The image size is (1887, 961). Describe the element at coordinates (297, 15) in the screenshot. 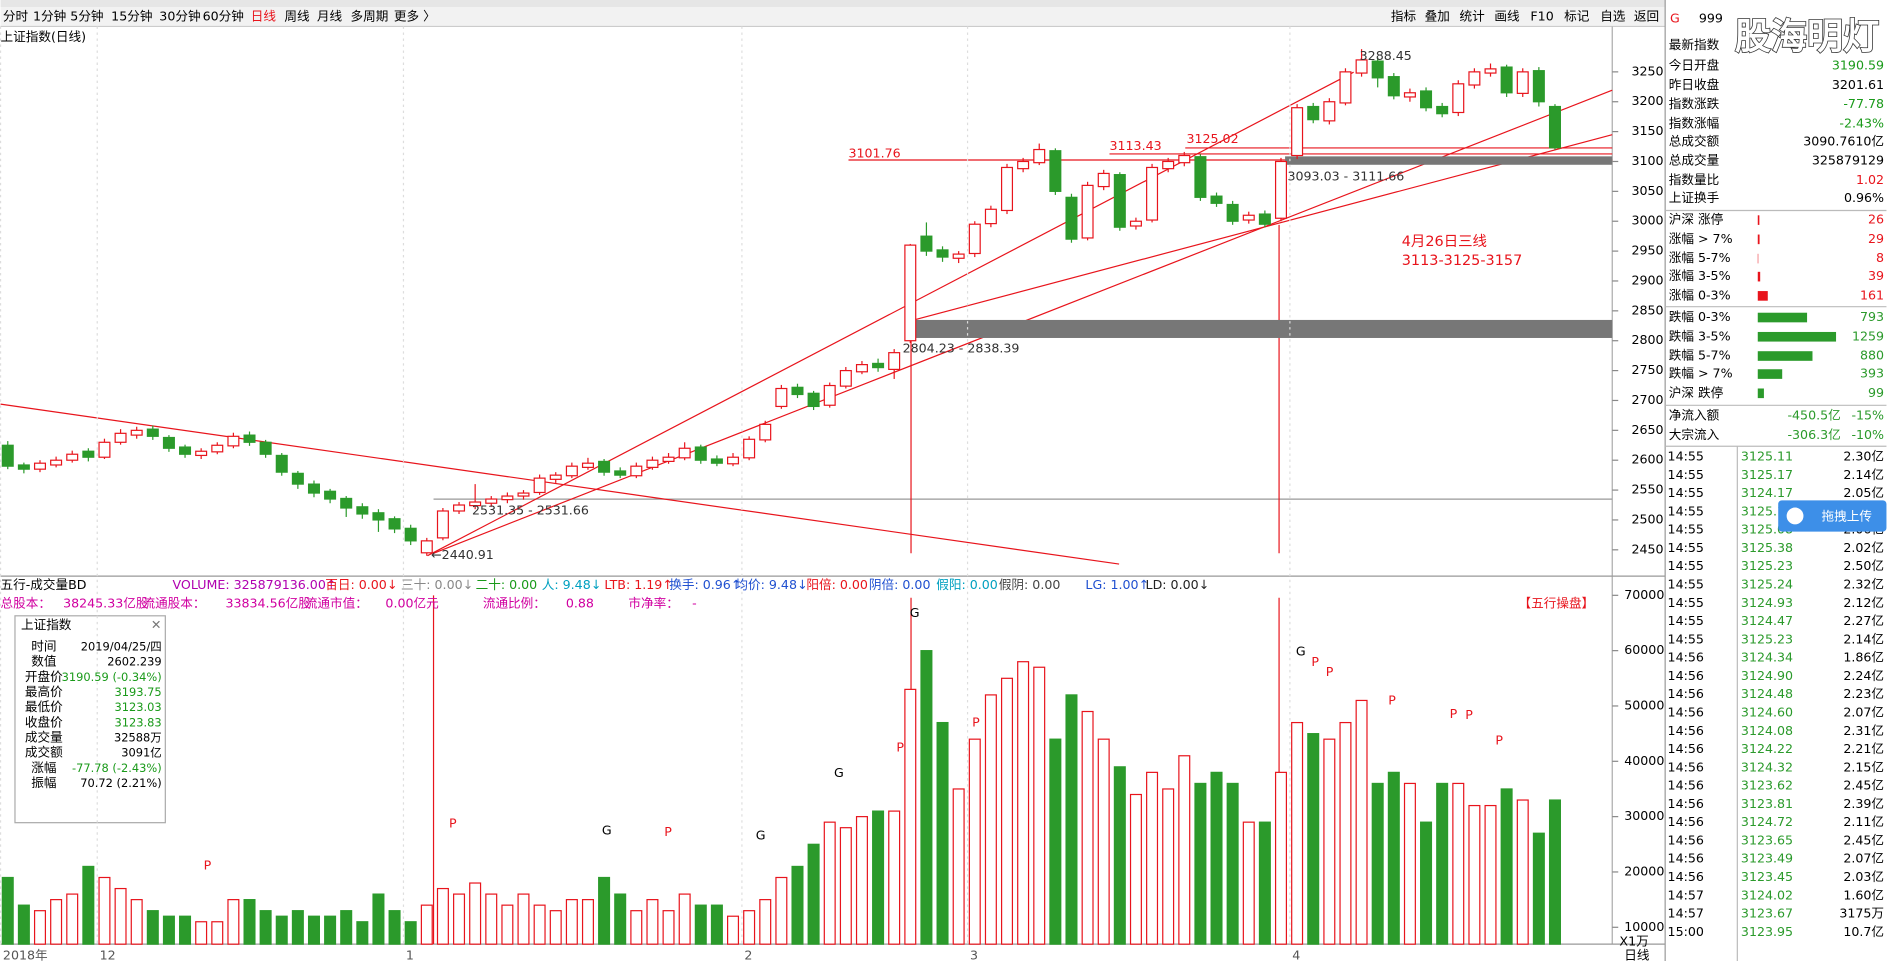

I see `period-tab: 周线` at that location.